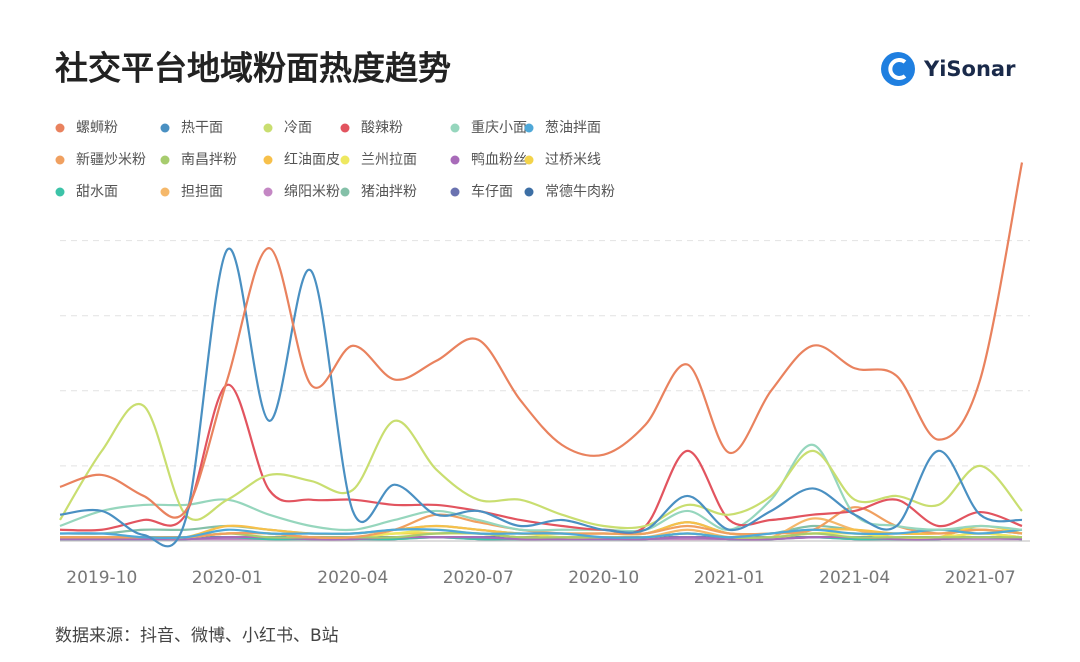 This screenshot has height=662, width=1080. I want to click on x-tick-label: 2021-01, so click(729, 578).